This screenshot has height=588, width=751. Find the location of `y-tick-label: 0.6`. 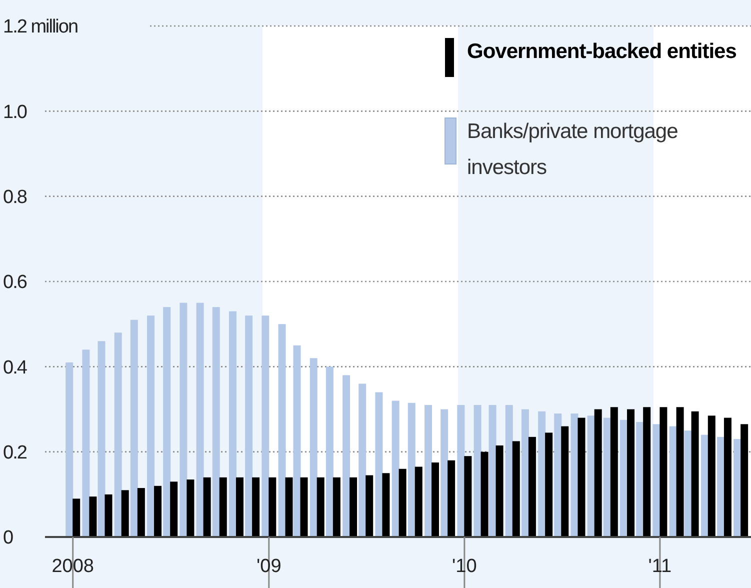

y-tick-label: 0.6 is located at coordinates (15, 283).